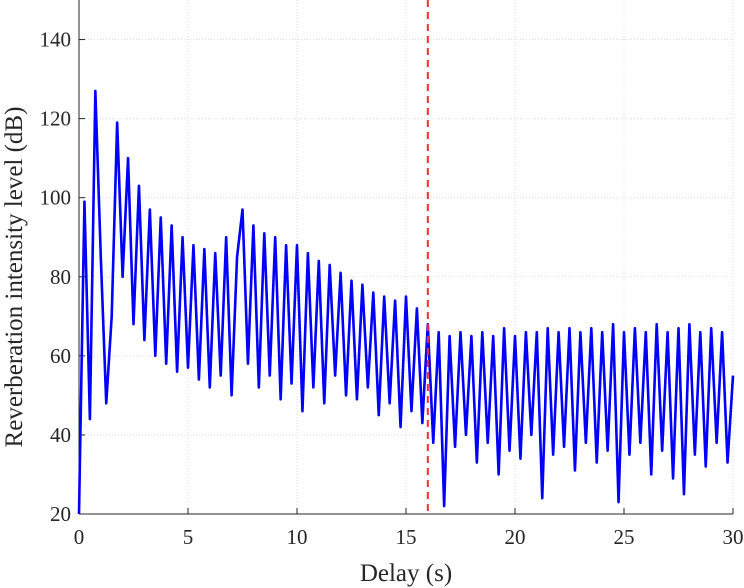  I want to click on x-tick-label: 20, so click(515, 537).